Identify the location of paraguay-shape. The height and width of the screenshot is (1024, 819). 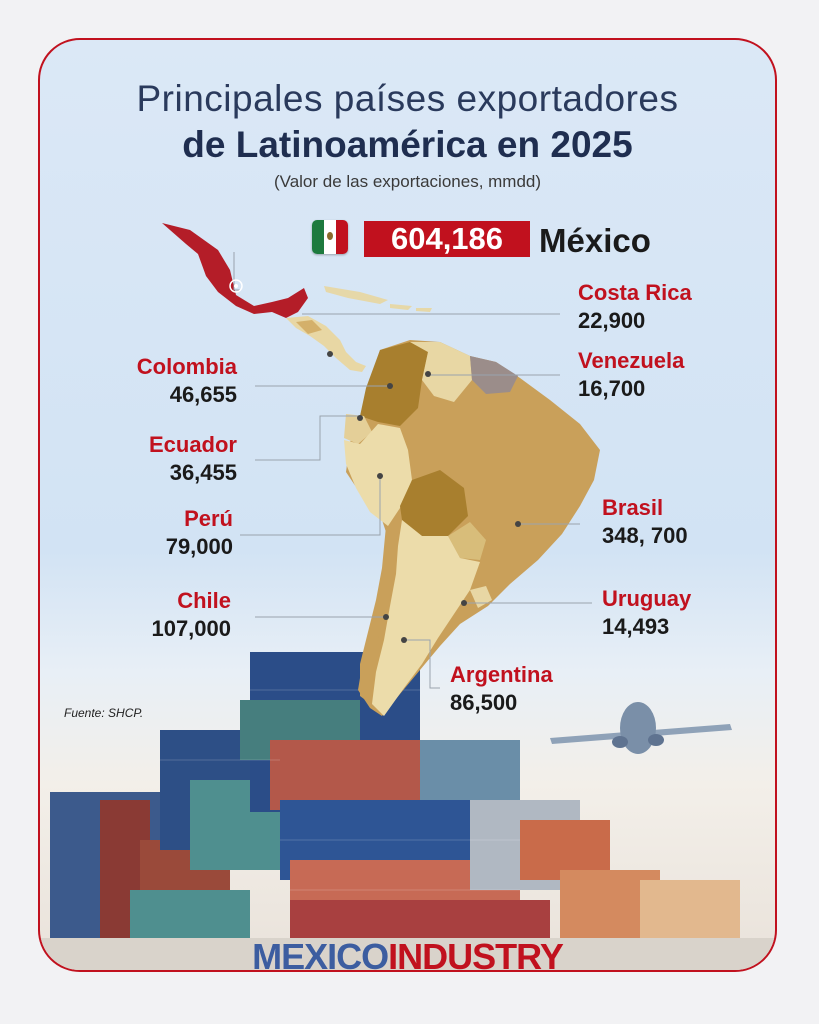
(467, 541).